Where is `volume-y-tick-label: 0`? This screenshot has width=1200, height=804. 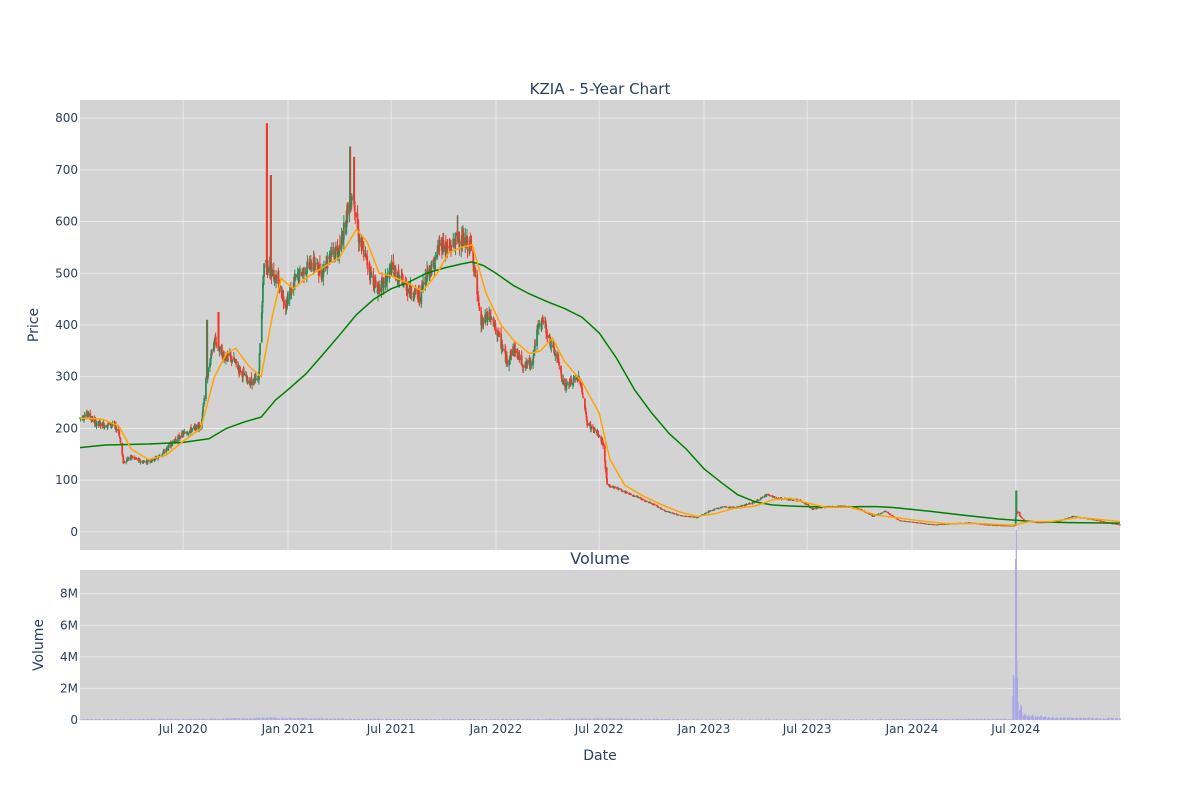
volume-y-tick-label: 0 is located at coordinates (74, 720).